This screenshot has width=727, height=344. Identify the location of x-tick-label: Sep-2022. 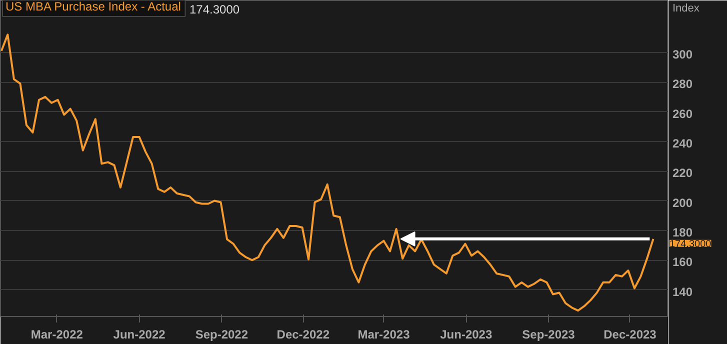
(221, 335).